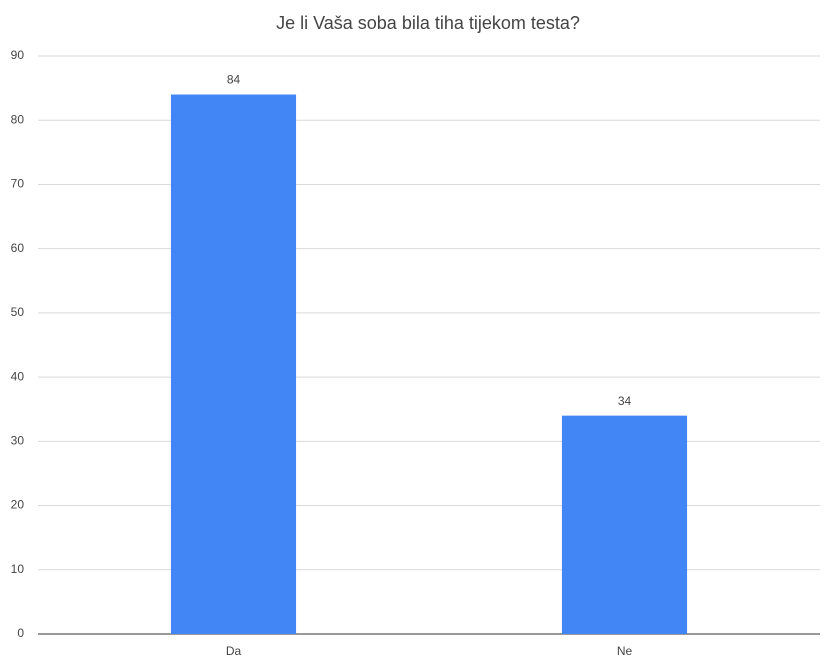 The width and height of the screenshot is (828, 657). I want to click on value-label: 84, so click(234, 80).